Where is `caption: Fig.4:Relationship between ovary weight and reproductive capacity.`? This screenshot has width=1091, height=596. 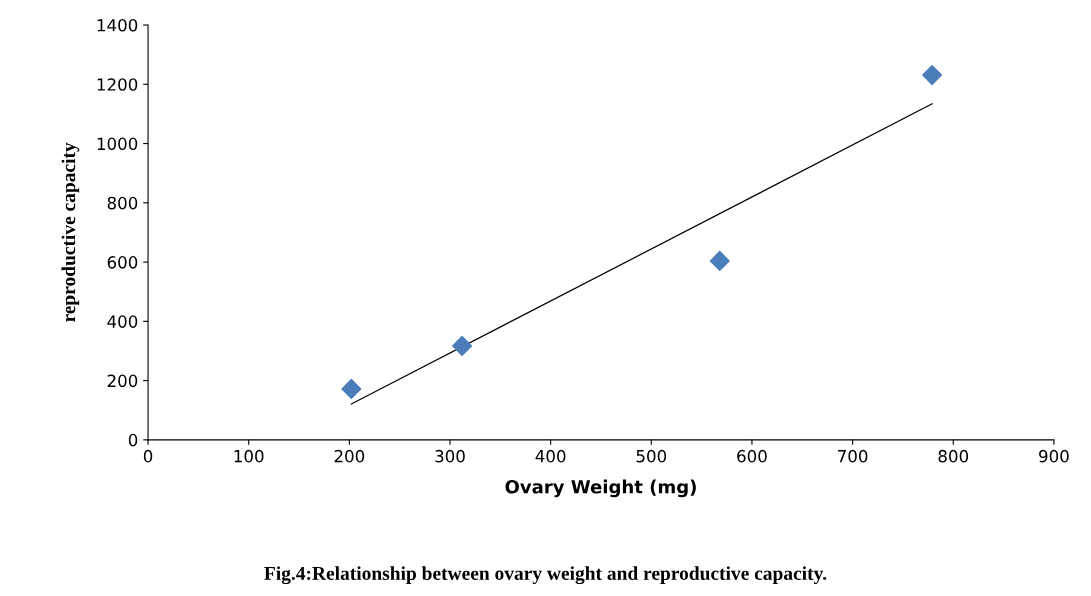
caption: Fig.4:Relationship between ovary weight and reproductive capacity. is located at coordinates (545, 575).